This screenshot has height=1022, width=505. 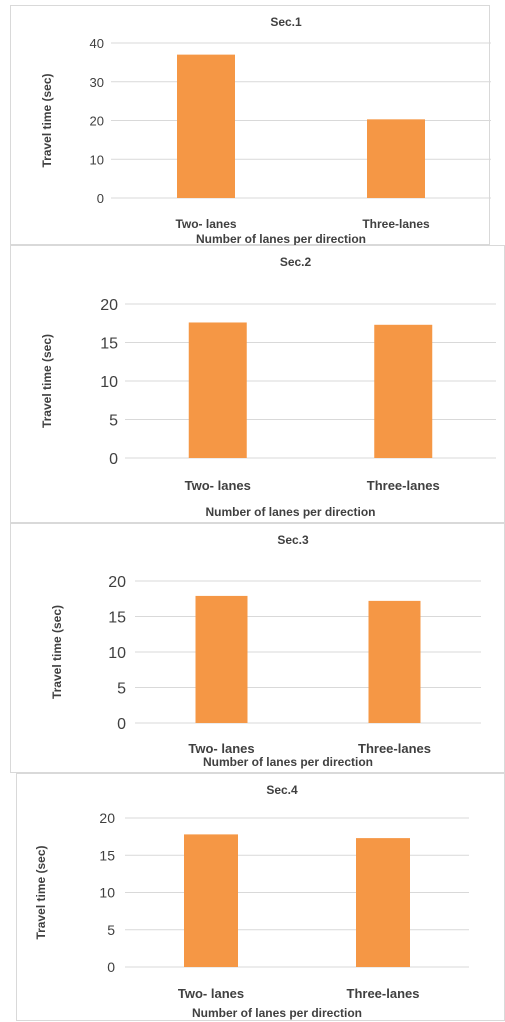 What do you see at coordinates (97, 43) in the screenshot?
I see `y-tick-label: 40` at bounding box center [97, 43].